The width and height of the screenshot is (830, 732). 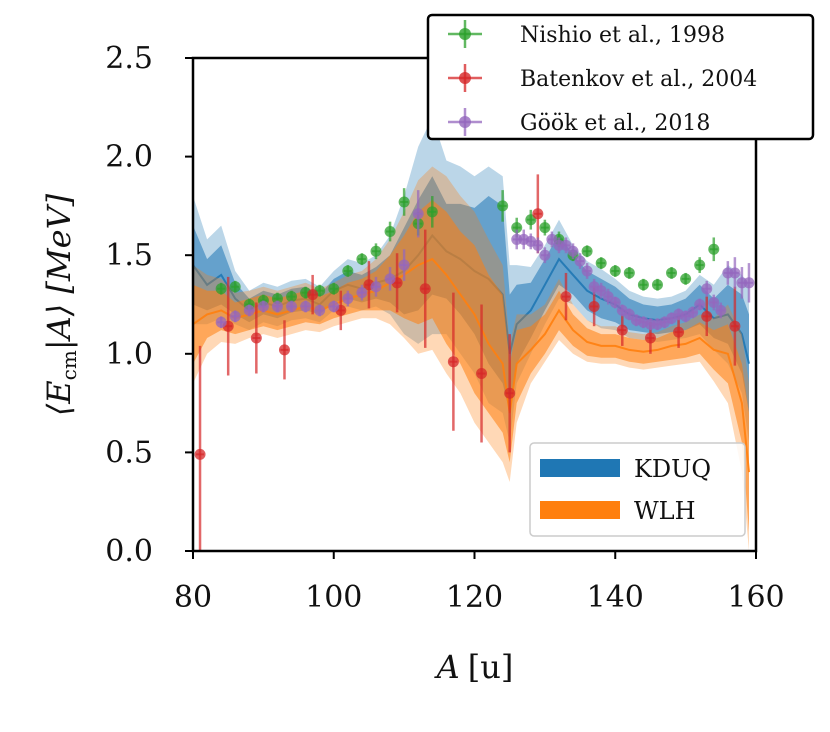 I want to click on legend-entry-gook: Göök et al., 2018, so click(x=579, y=122).